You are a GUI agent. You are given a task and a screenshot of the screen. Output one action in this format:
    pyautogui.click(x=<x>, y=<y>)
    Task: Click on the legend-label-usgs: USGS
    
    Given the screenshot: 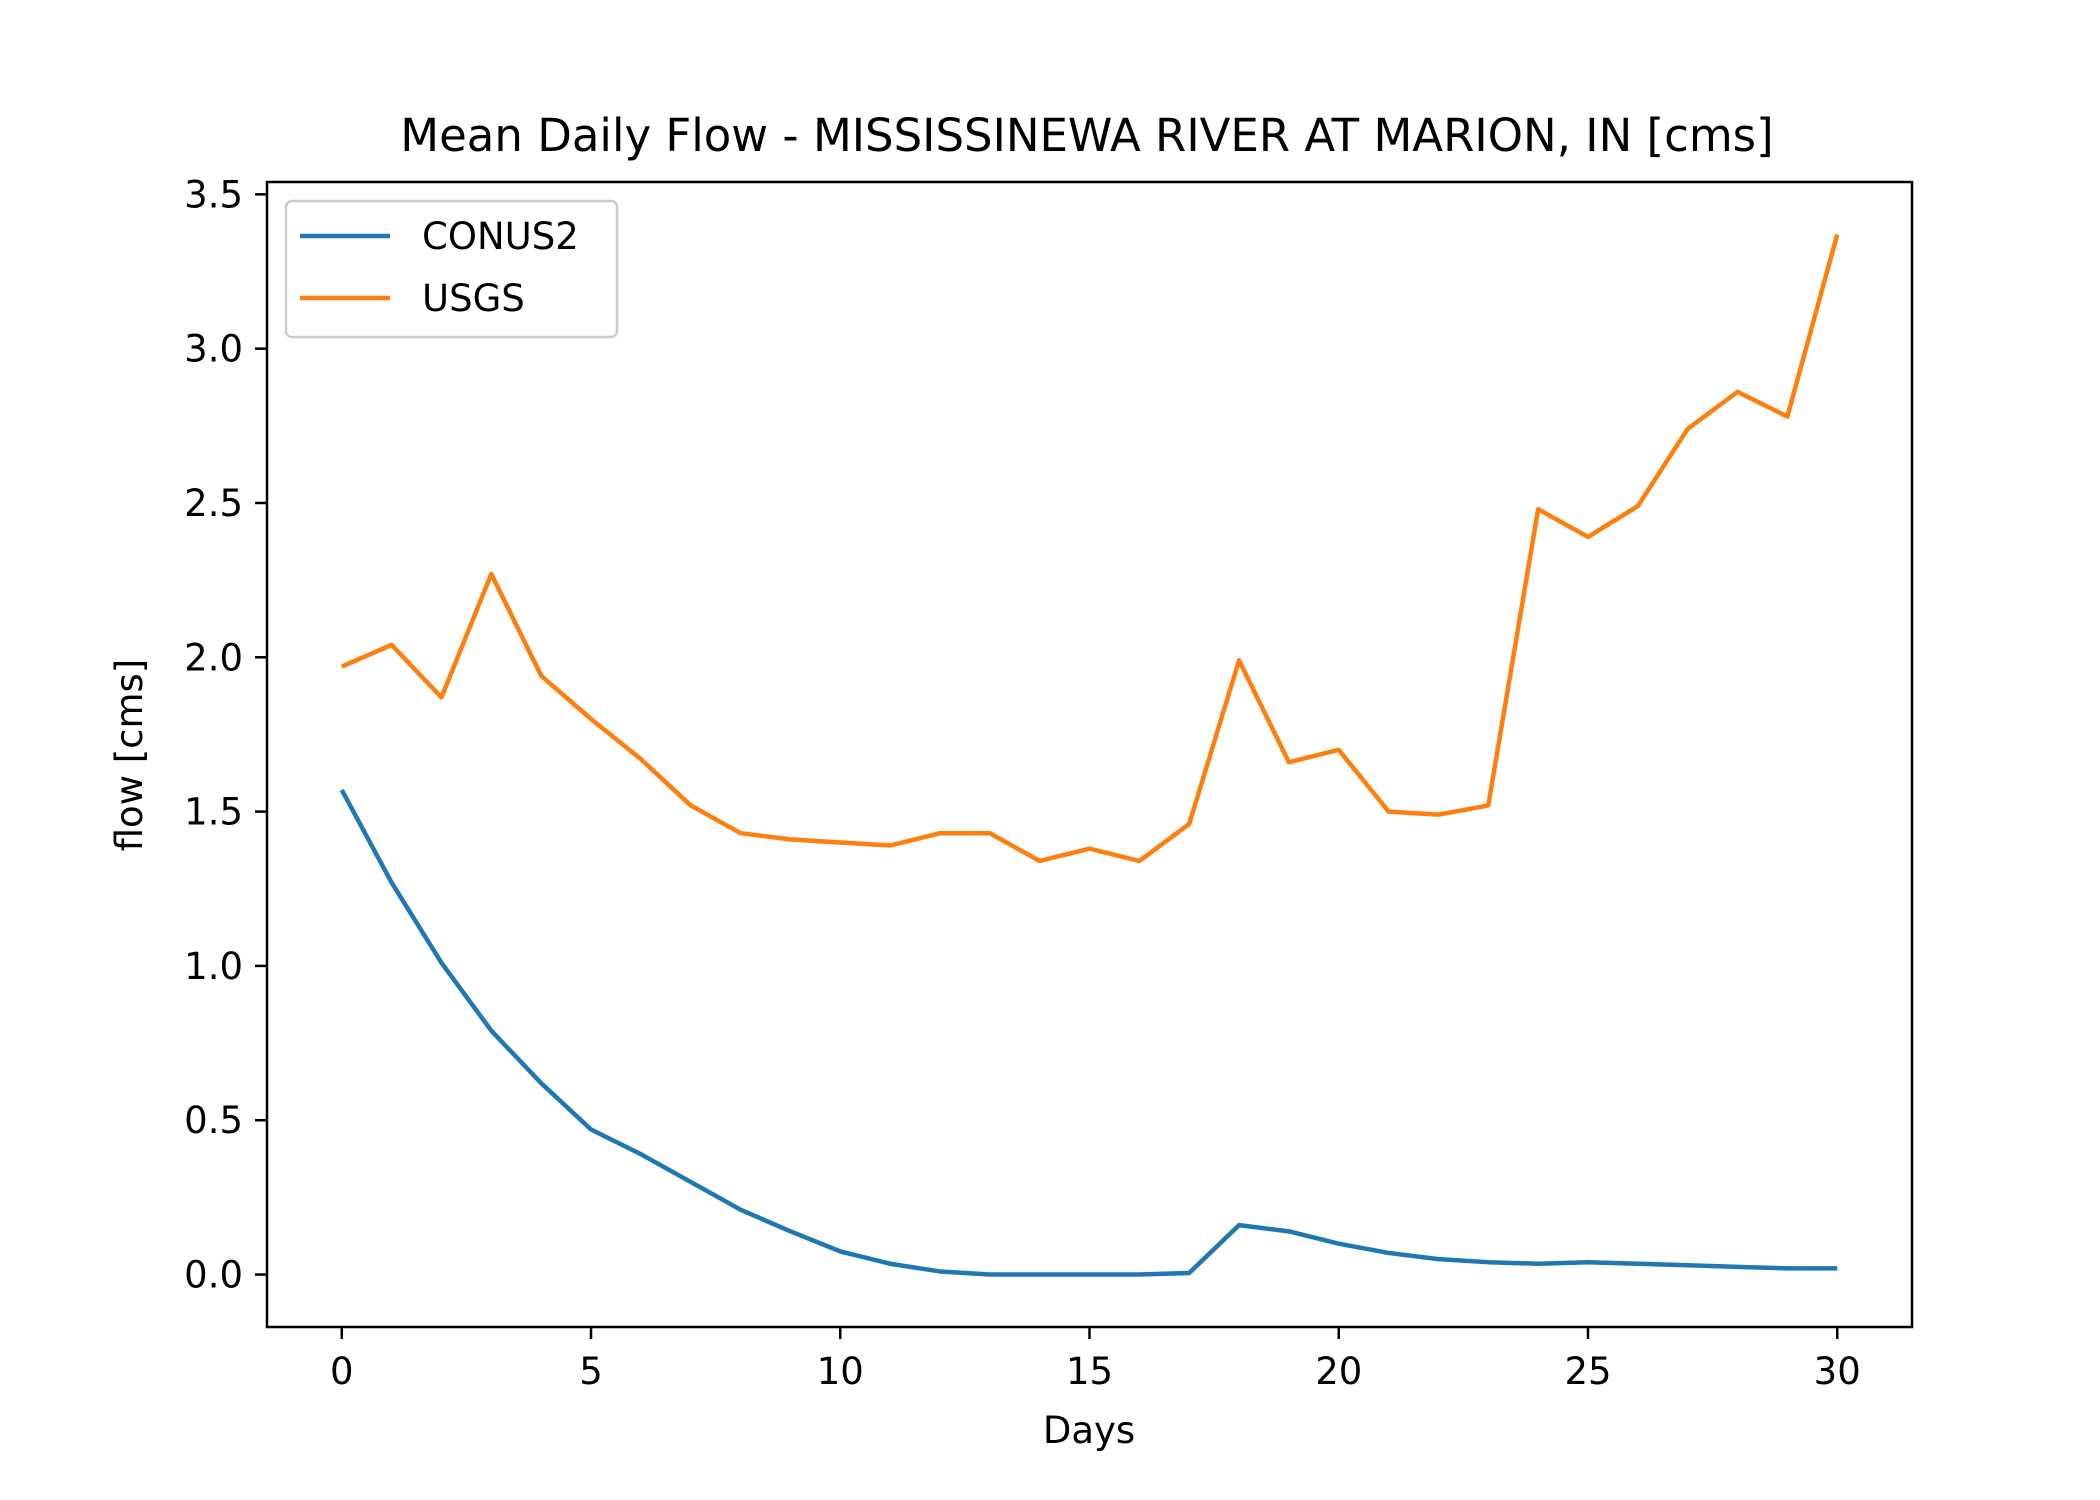 What is the action you would take?
    pyautogui.click(x=473, y=298)
    